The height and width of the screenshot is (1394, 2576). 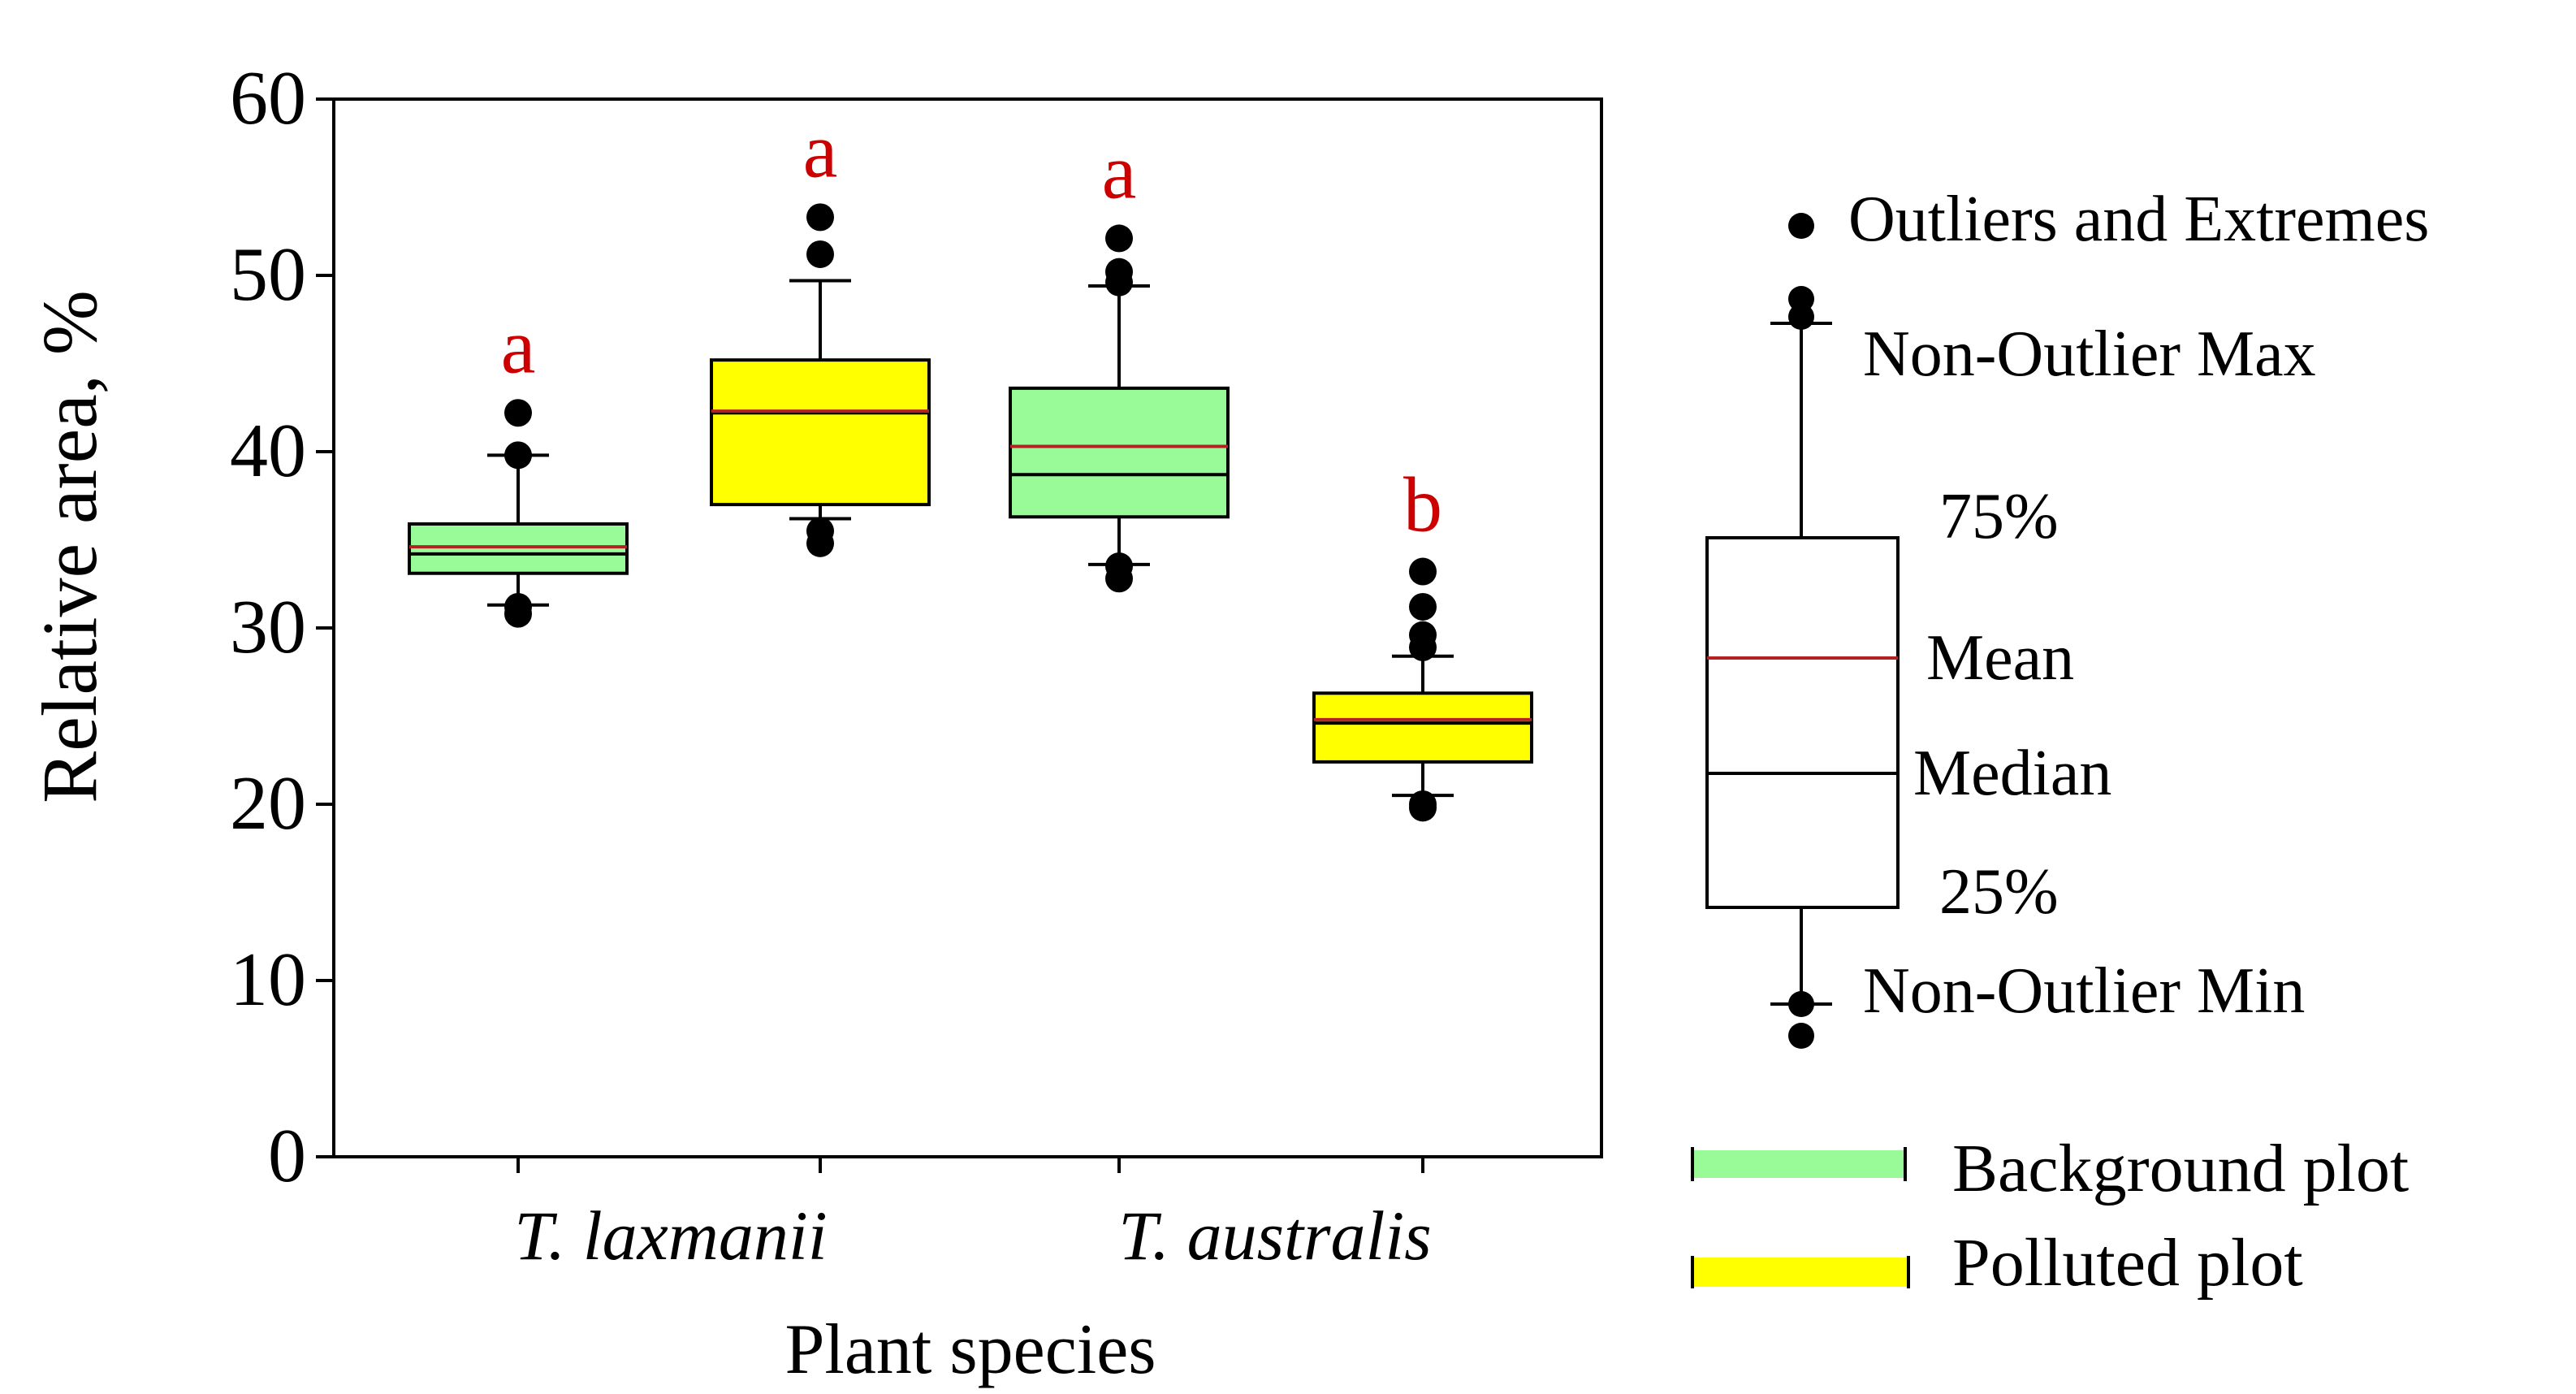 What do you see at coordinates (1999, 516) in the screenshot?
I see `key-label-q3: 75%` at bounding box center [1999, 516].